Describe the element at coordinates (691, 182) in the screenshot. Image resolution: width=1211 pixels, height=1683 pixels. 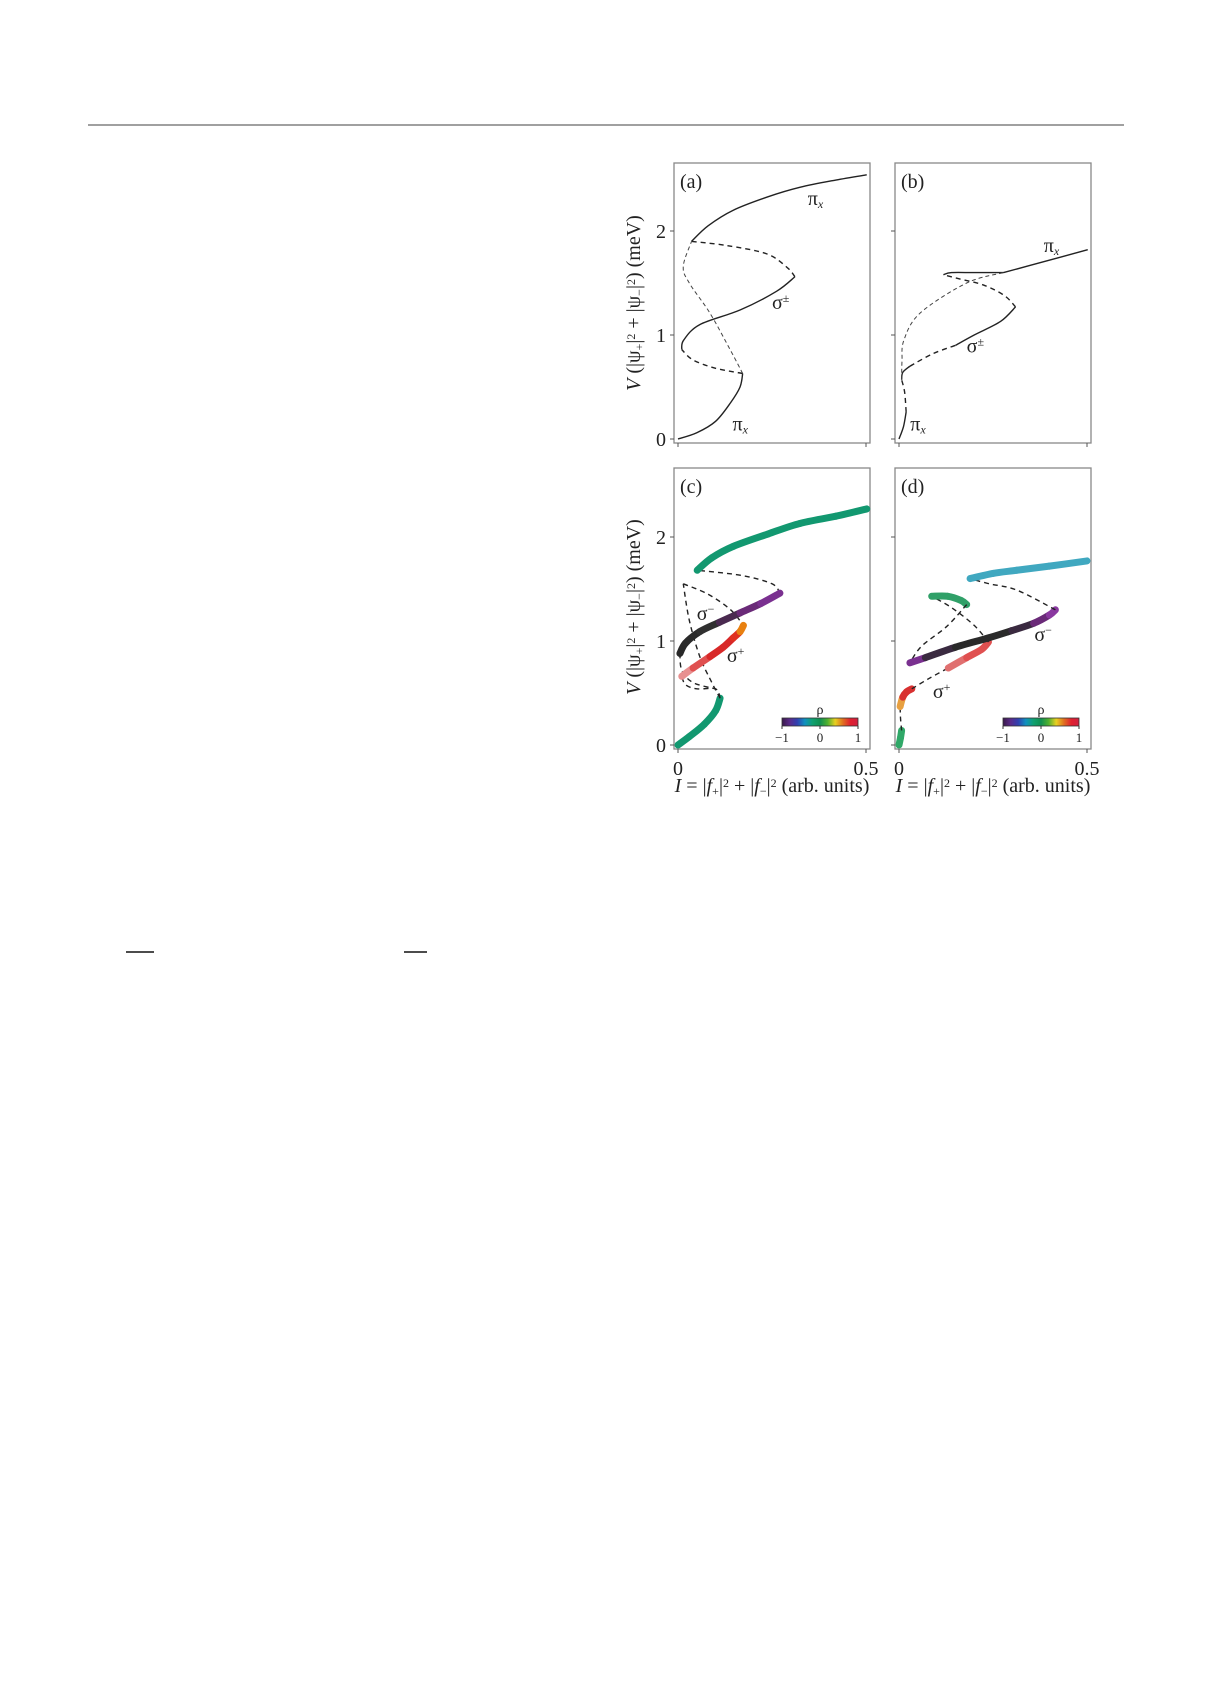
I see `panel-label: (a)` at that location.